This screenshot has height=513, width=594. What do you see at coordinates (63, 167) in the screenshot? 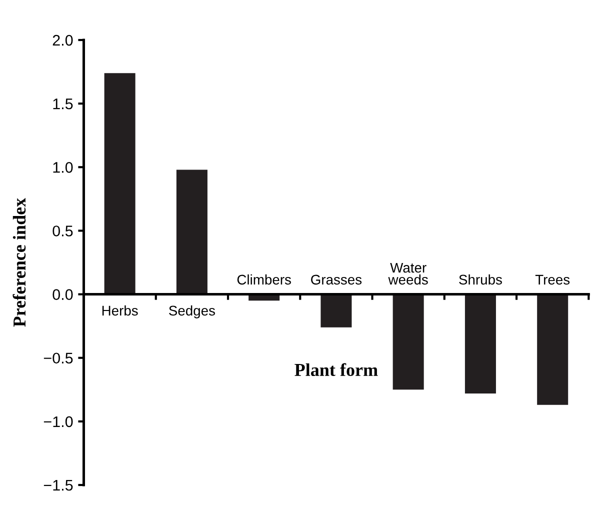
I see `y-tick-label: 1.0` at bounding box center [63, 167].